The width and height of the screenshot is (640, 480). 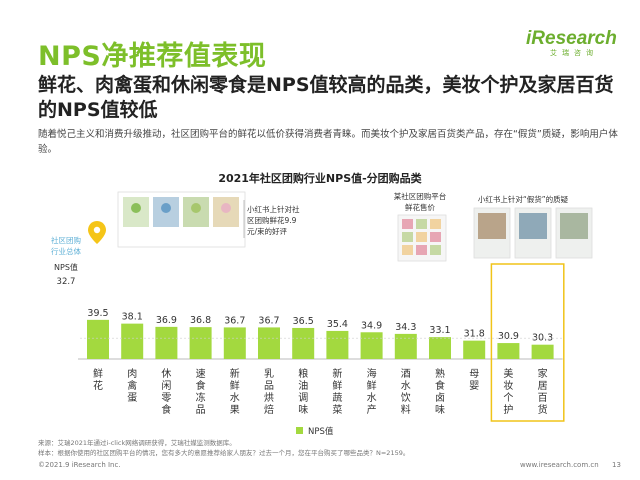 I want to click on platform-note-line2: 鲜花售价, so click(x=420, y=207).